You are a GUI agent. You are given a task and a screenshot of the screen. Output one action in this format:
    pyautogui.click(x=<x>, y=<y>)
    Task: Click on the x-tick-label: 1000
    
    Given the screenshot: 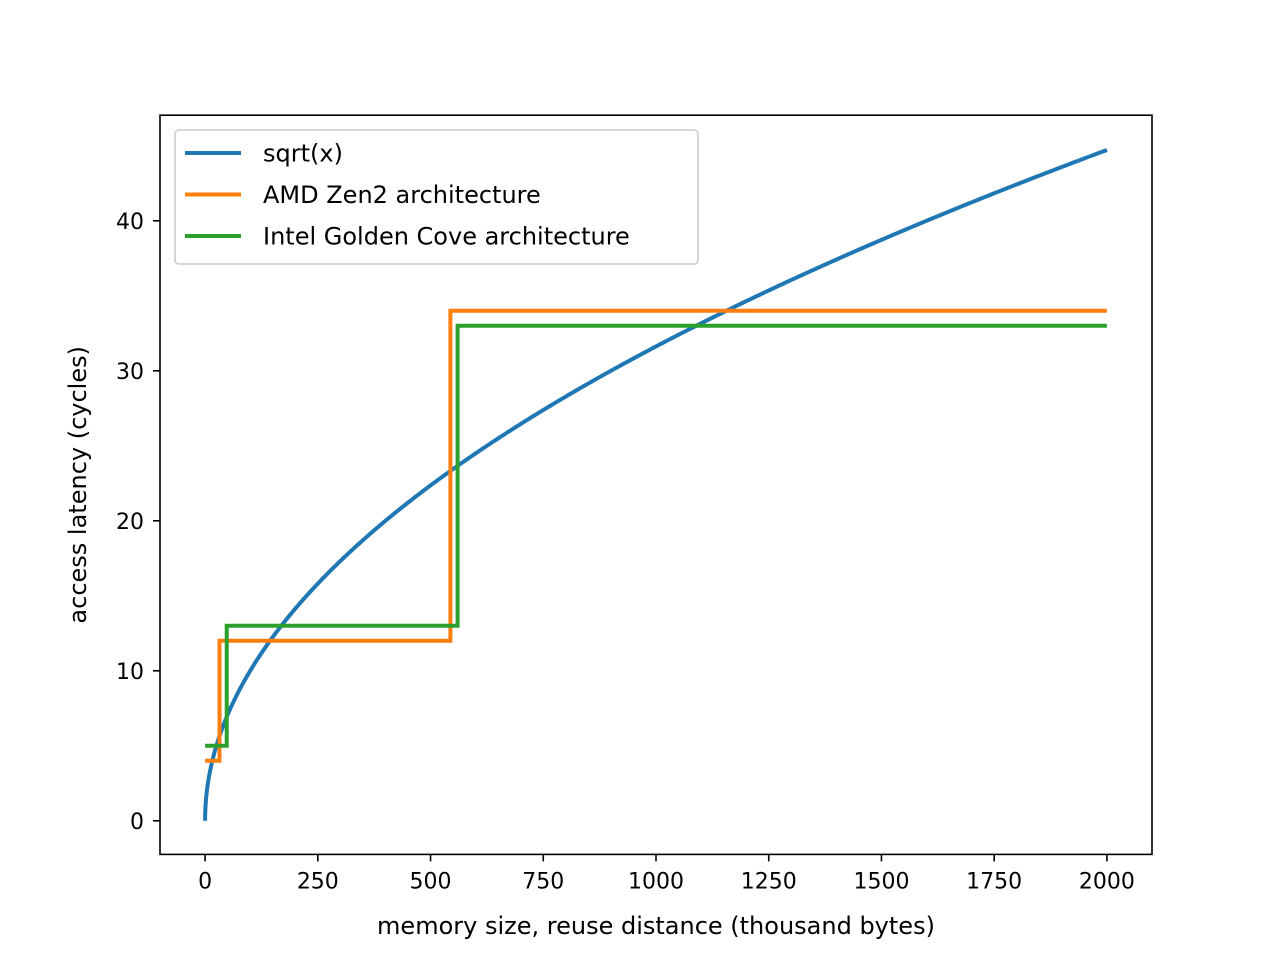 What is the action you would take?
    pyautogui.click(x=656, y=881)
    